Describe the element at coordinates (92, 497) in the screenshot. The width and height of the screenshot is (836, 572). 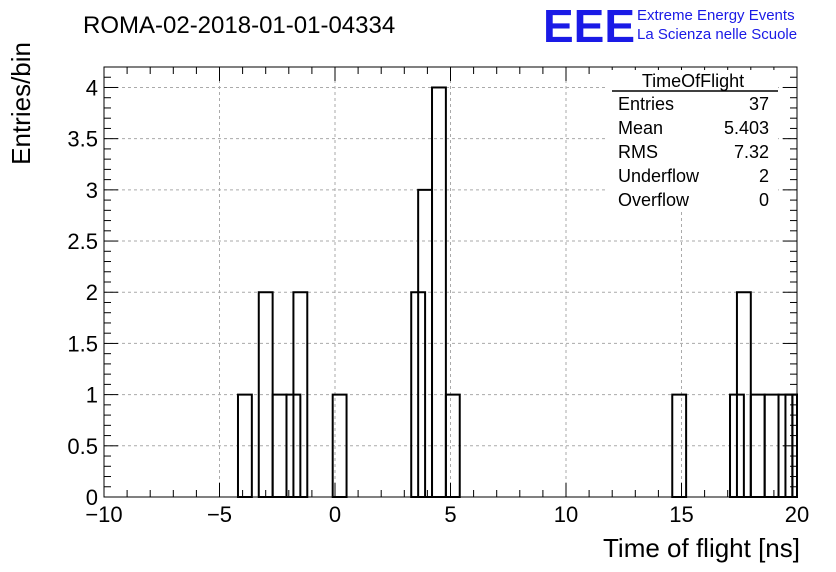
I see `y-tick-label: 0` at that location.